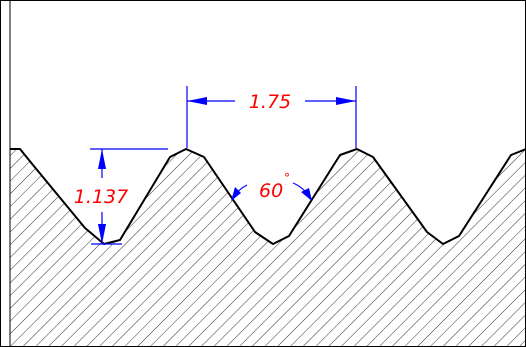  Describe the element at coordinates (102, 234) in the screenshot. I see `depth-arrowhead-bottom` at that location.